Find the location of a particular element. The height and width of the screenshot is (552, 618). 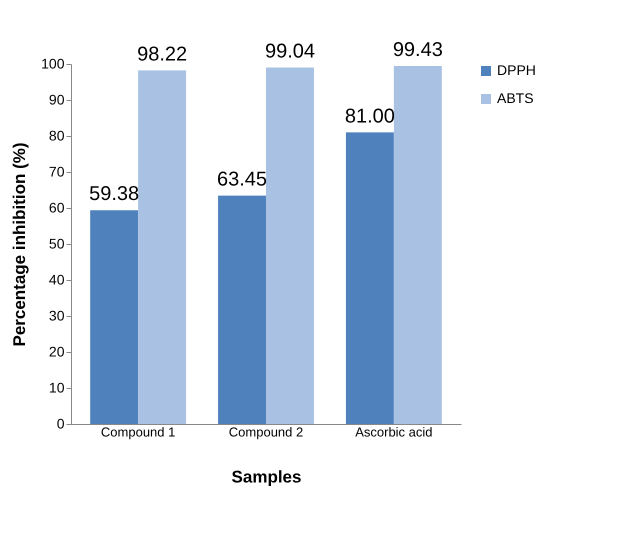

y-axis-title: Percentage inhibition (%) is located at coordinates (20, 244).